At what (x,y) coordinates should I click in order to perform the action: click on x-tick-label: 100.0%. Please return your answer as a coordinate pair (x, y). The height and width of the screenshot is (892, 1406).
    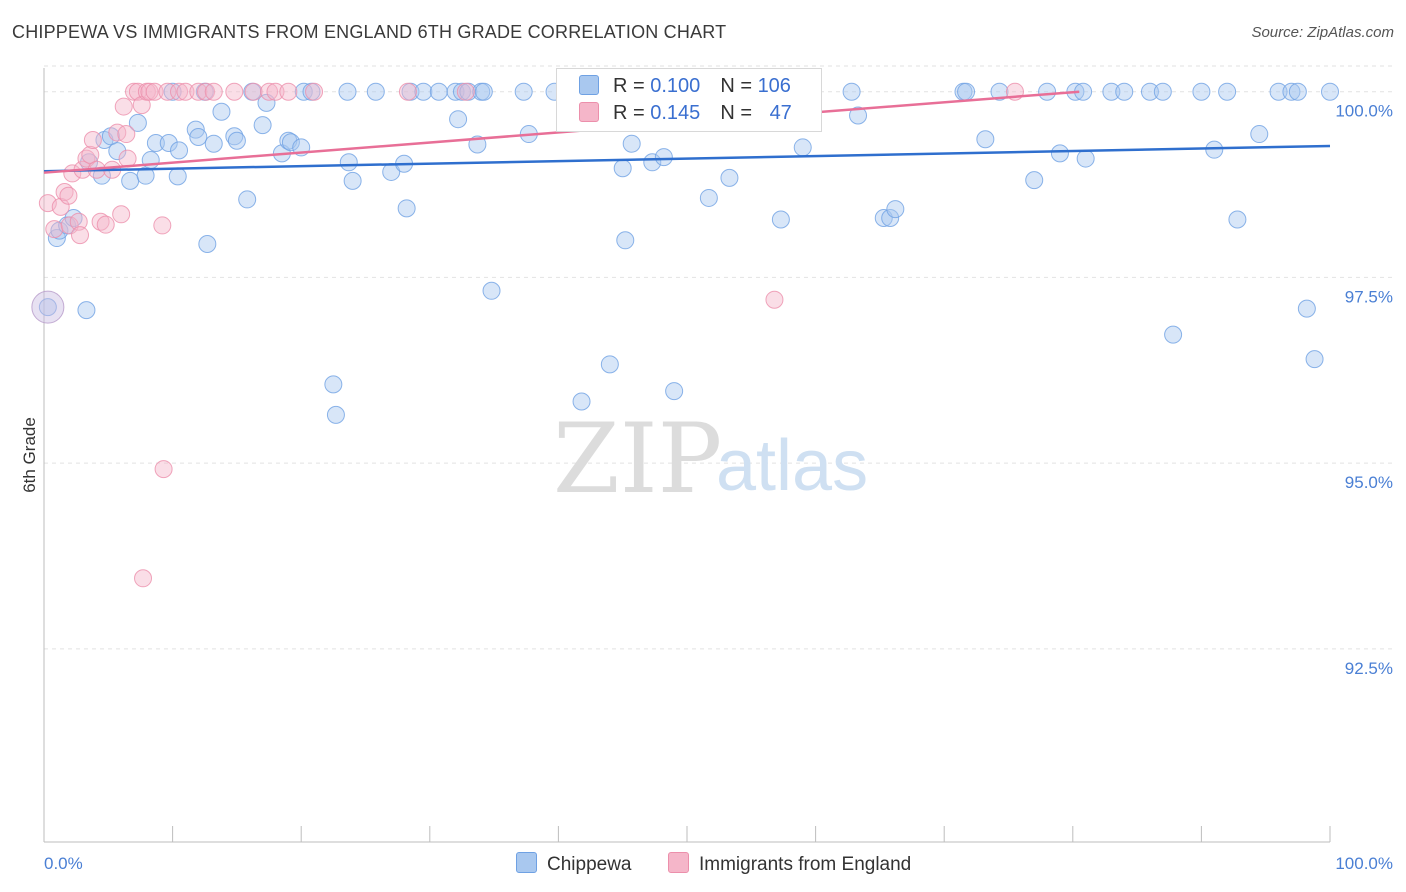
    Looking at the image, I should click on (1364, 863).